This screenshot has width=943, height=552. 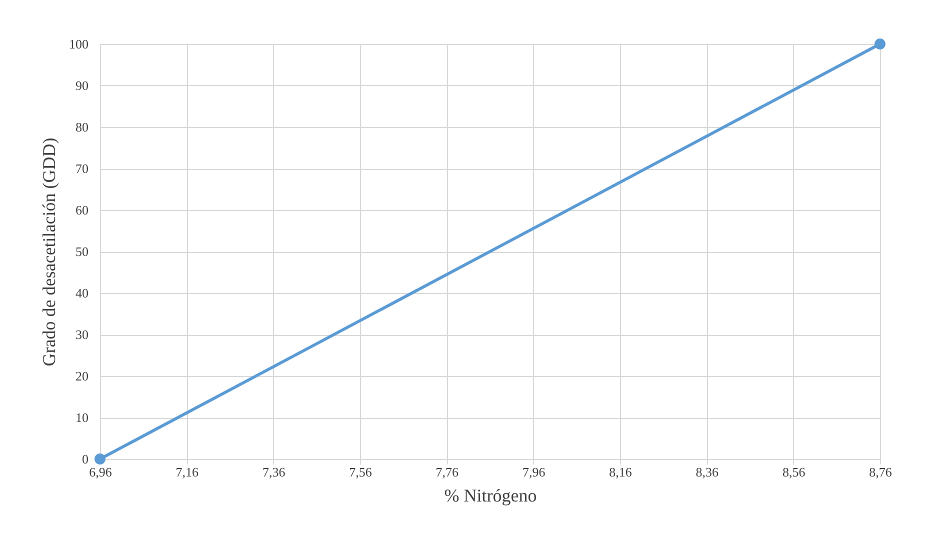 What do you see at coordinates (82, 168) in the screenshot?
I see `y-tick-label: 70` at bounding box center [82, 168].